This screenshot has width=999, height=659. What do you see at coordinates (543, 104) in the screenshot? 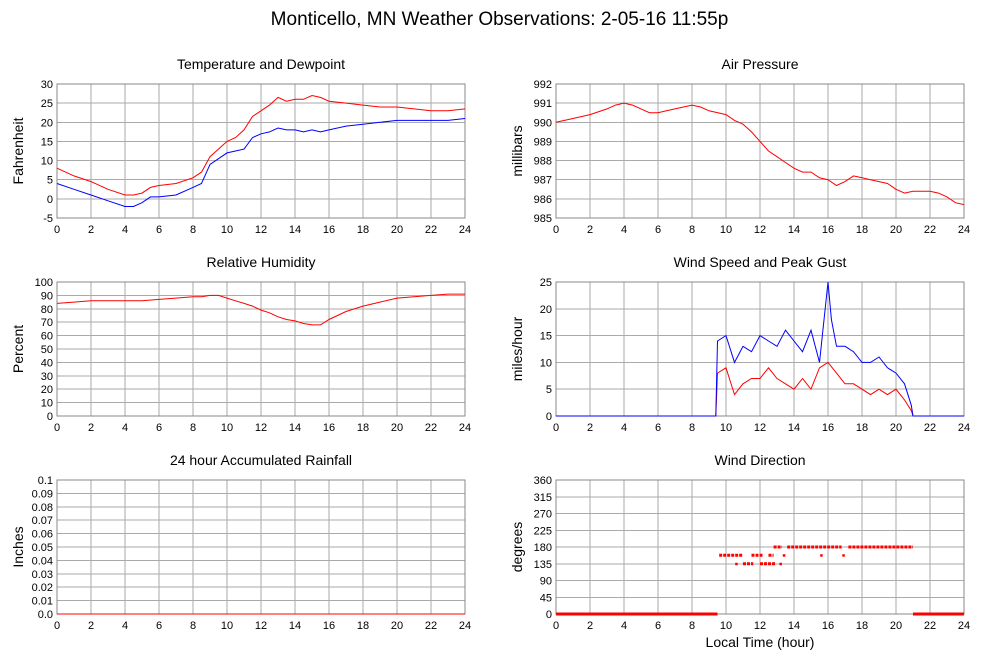
I see `y-tick-label: 991` at bounding box center [543, 104].